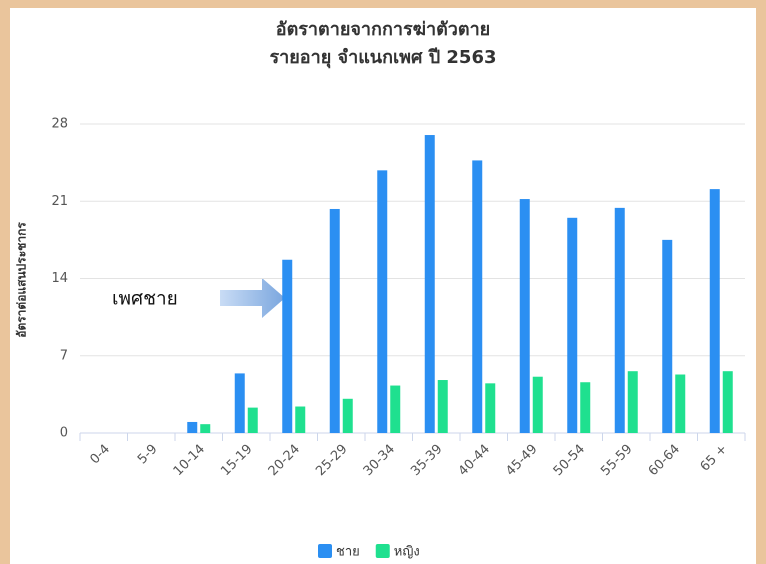  Describe the element at coordinates (407, 552) in the screenshot. I see `legend-label: หญิง` at that location.